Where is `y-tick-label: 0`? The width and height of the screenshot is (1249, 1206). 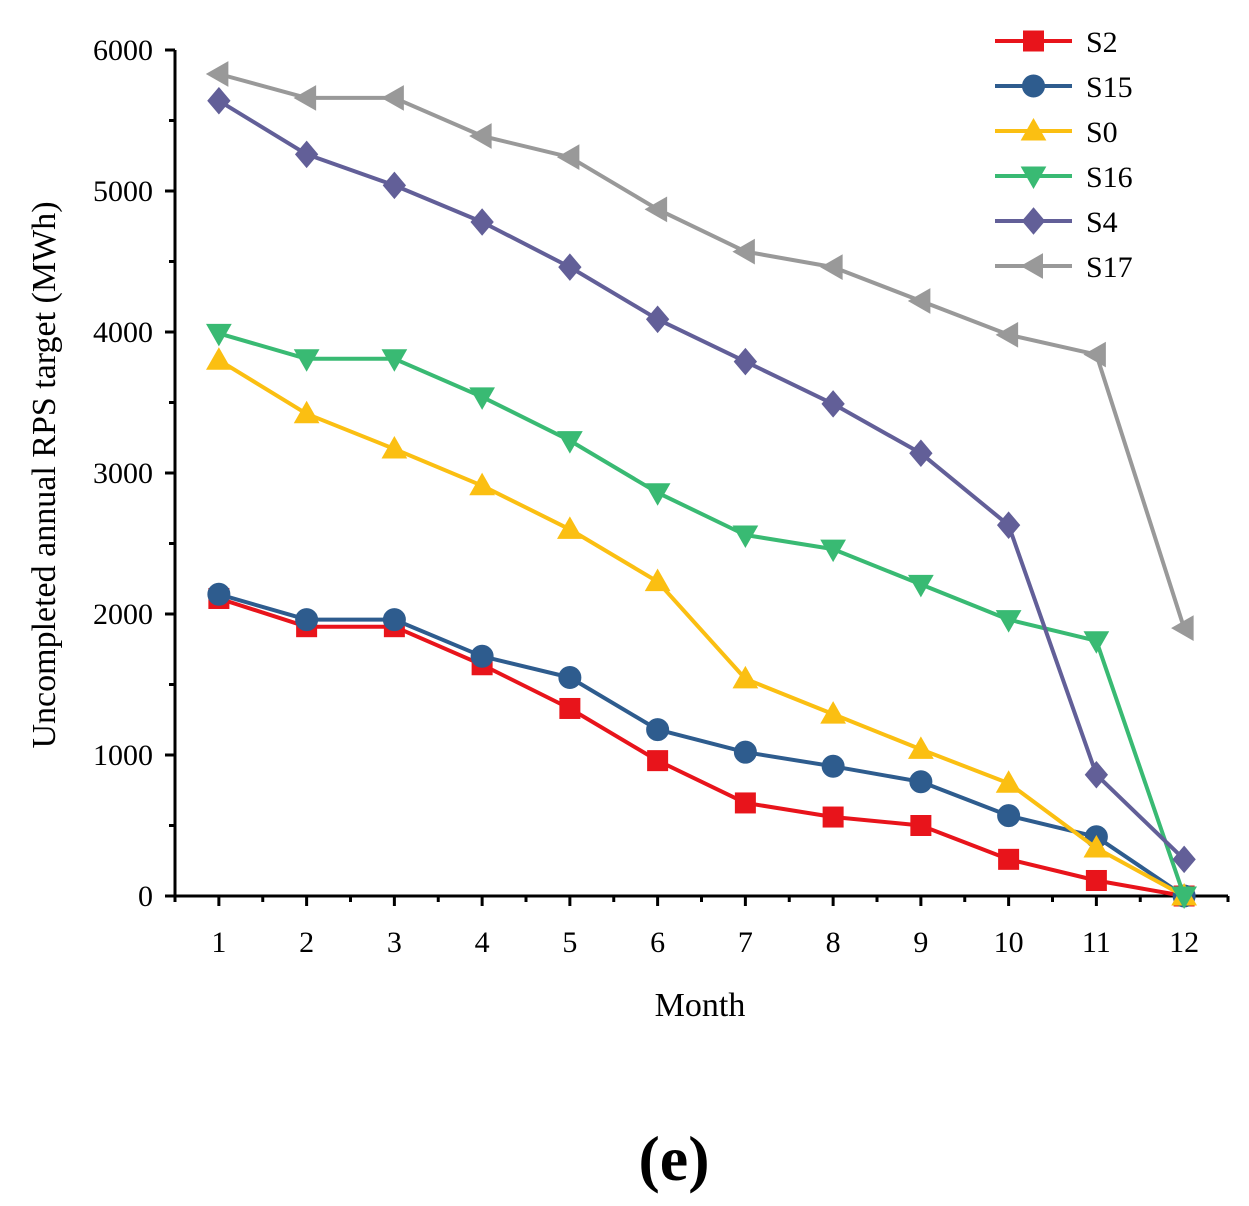 y-tick-label: 0 is located at coordinates (145, 896).